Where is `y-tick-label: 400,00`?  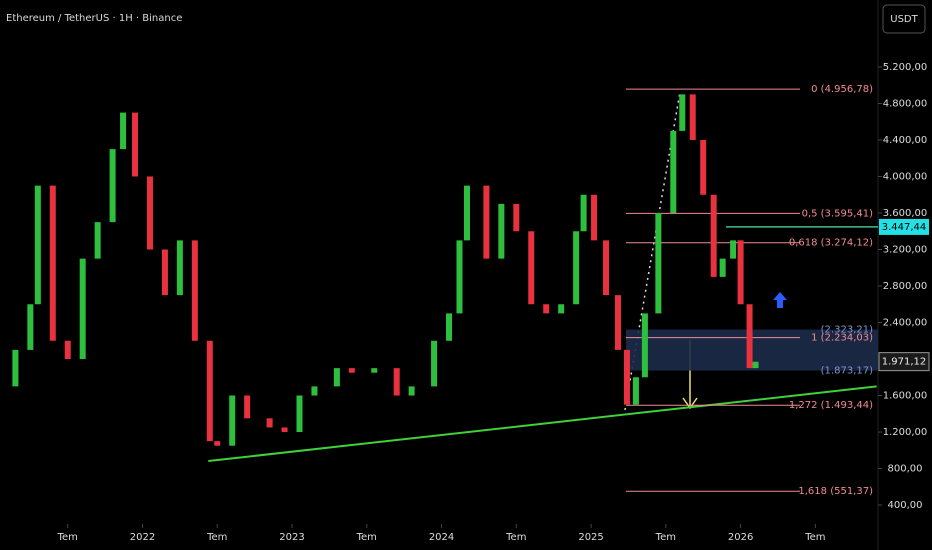
y-tick-label: 400,00 is located at coordinates (905, 505).